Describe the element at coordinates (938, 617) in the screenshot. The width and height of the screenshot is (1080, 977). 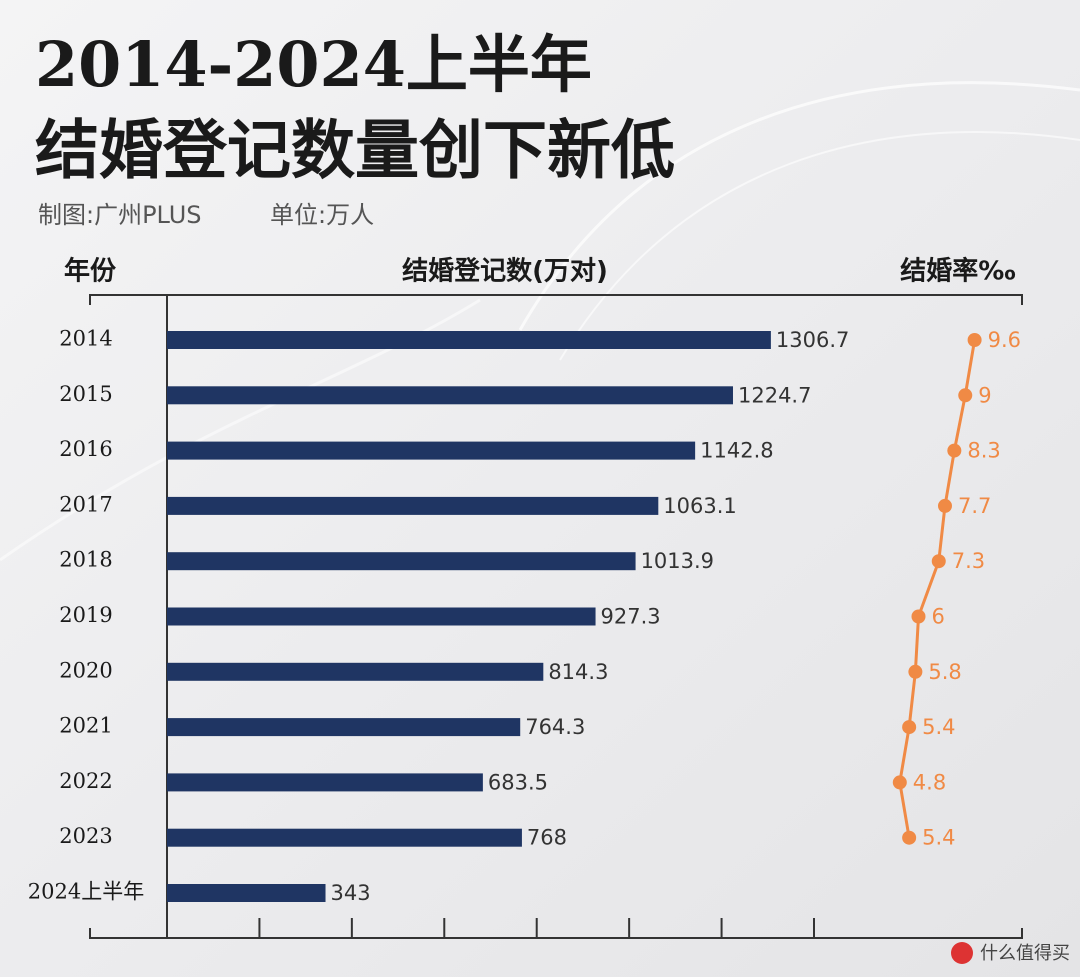
I see `rate-label: 6` at that location.